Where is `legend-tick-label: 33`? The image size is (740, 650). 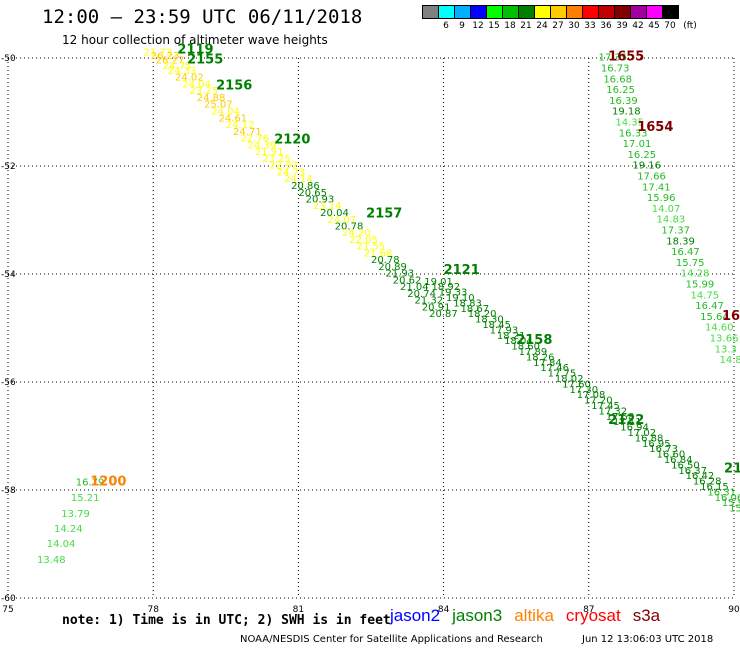
legend-tick-label: 33 is located at coordinates (590, 26).